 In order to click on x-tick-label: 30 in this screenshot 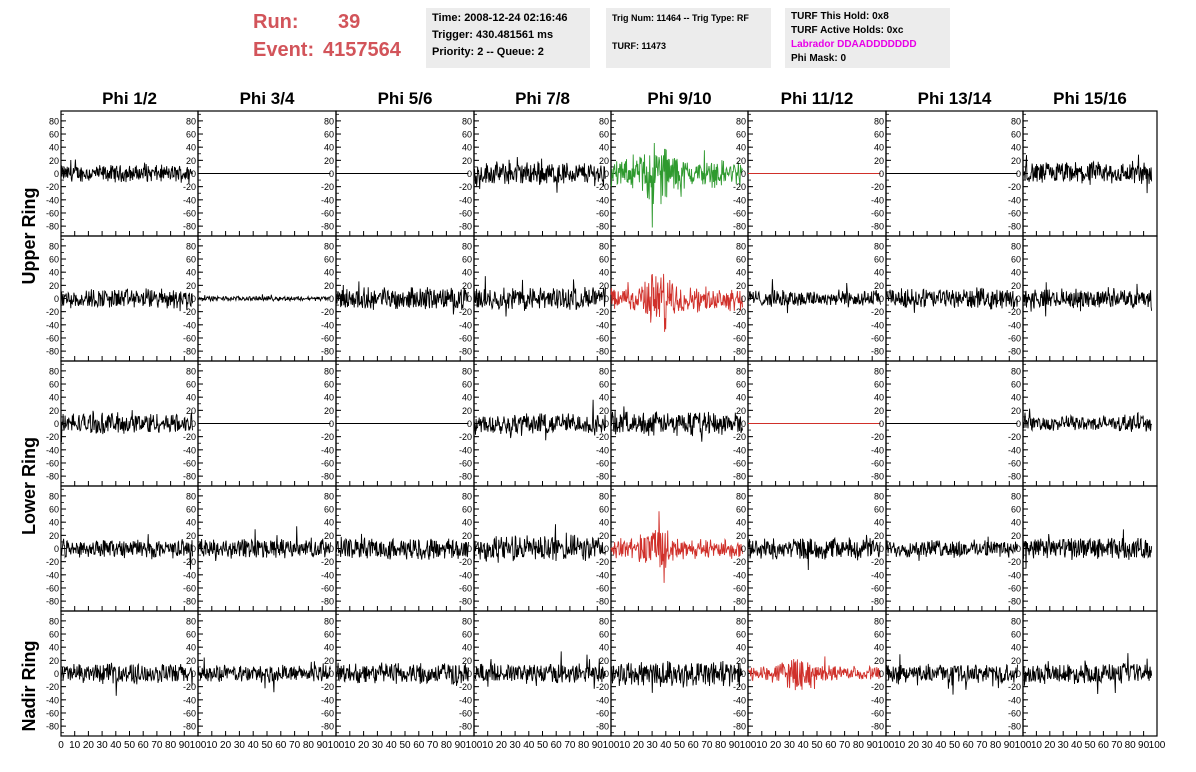, I will do `click(103, 745)`.